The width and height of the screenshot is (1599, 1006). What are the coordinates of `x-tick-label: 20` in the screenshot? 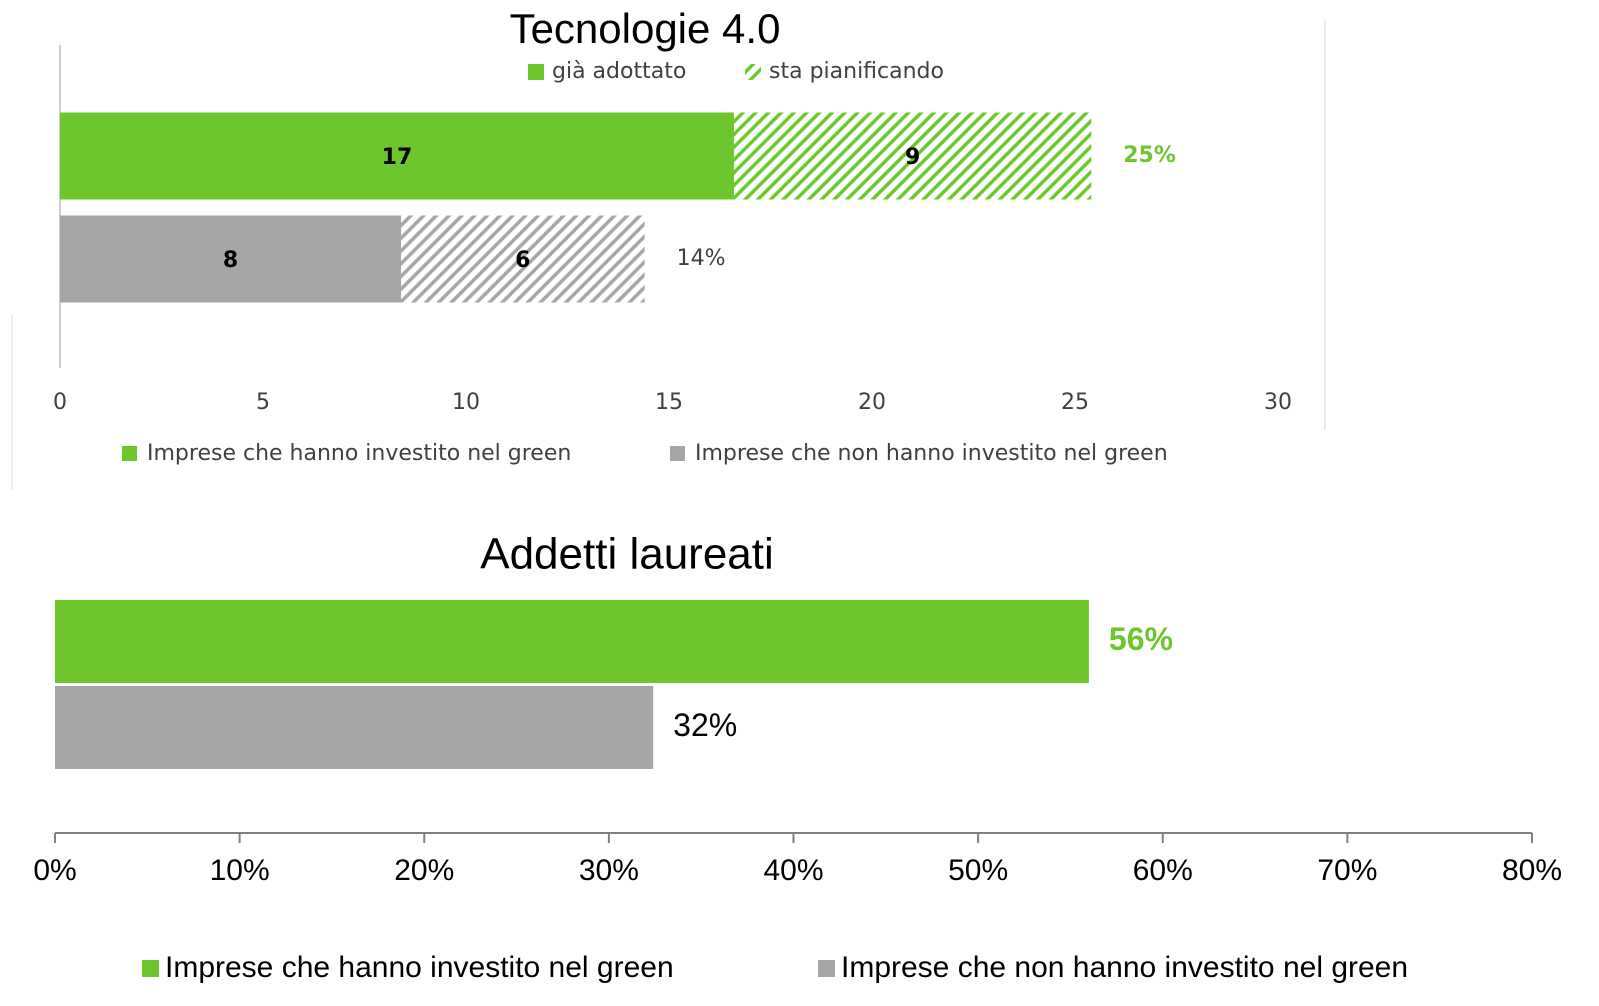 It's located at (872, 402).